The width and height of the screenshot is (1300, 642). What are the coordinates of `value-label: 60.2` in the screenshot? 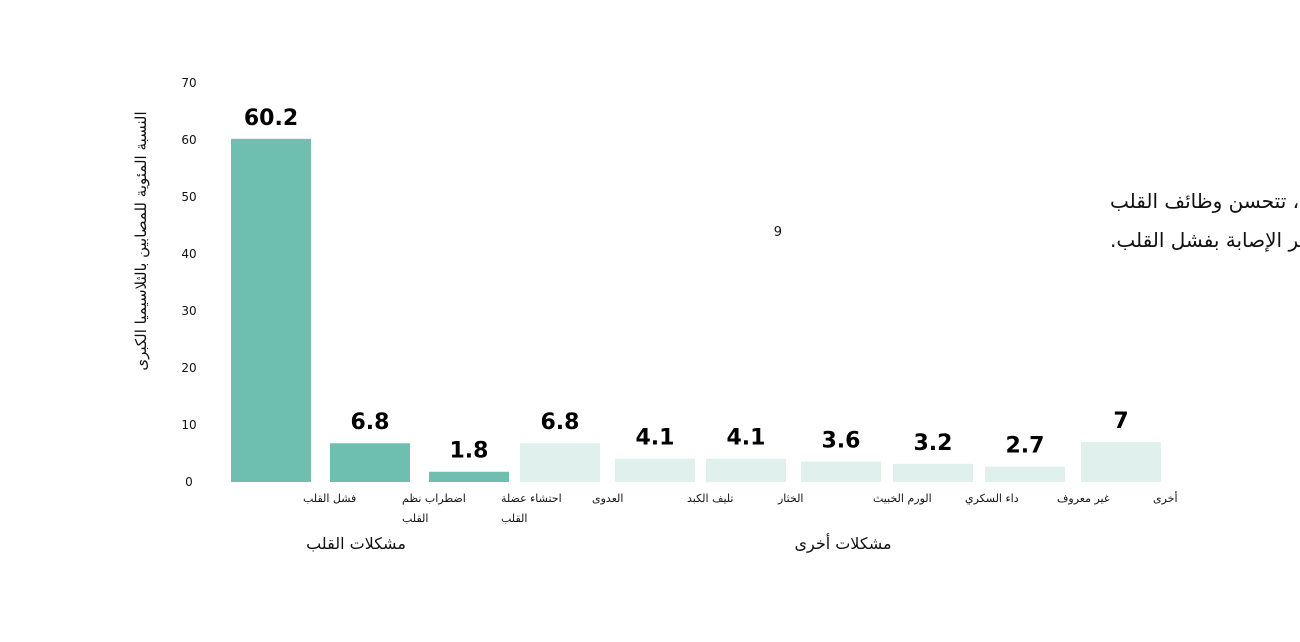 It's located at (271, 118).